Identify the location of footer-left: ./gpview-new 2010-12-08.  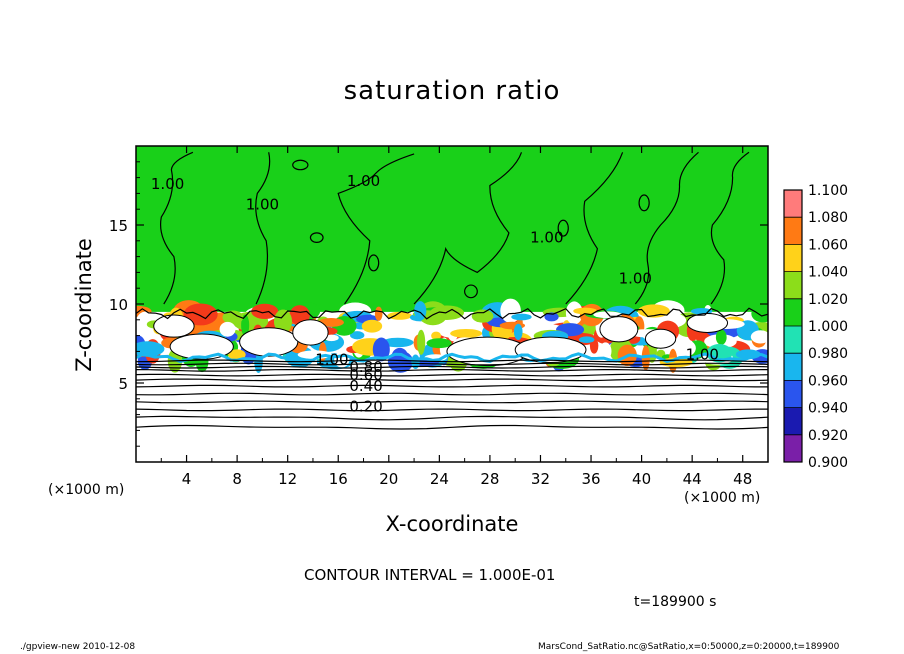
(78, 647).